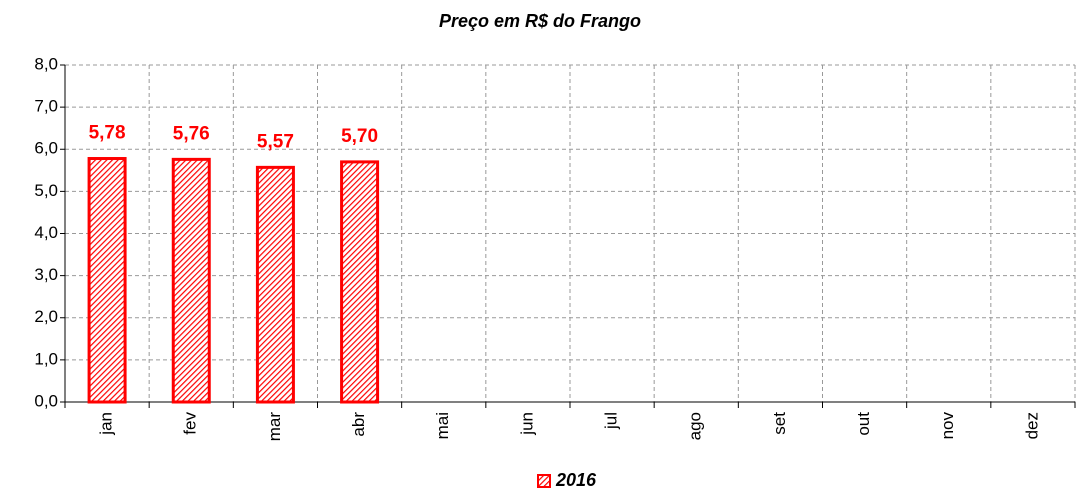 Image resolution: width=1085 pixels, height=490 pixels. Describe the element at coordinates (46, 316) in the screenshot. I see `y-tick-label: 2,0` at that location.